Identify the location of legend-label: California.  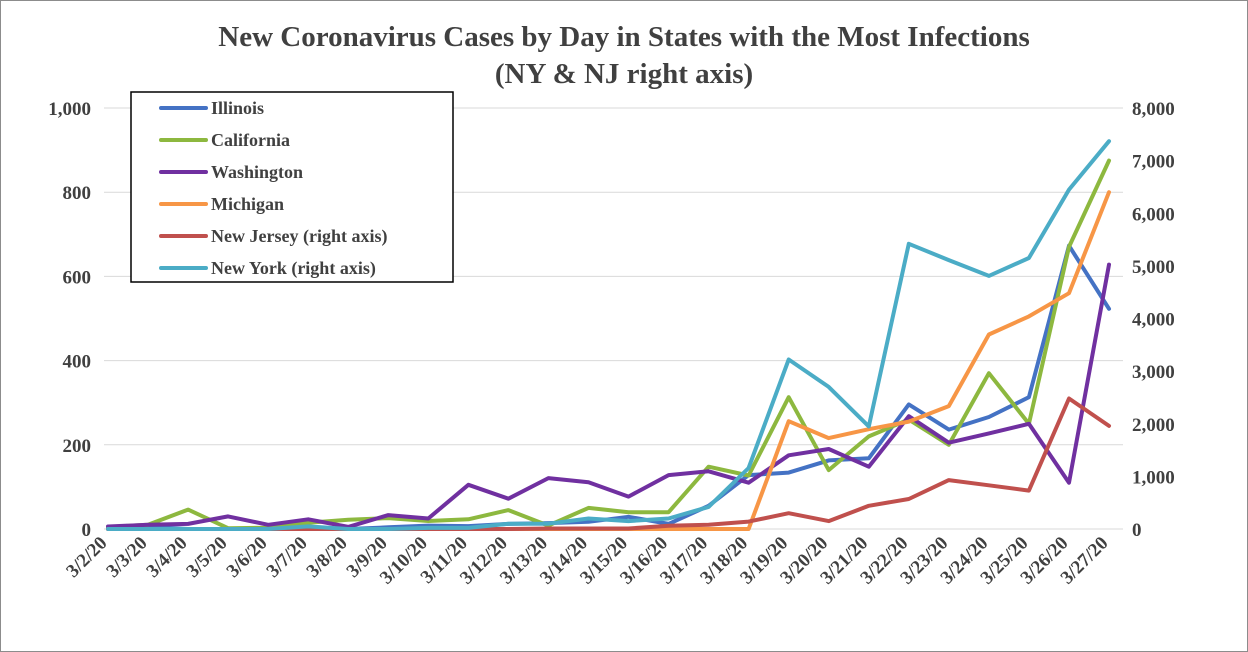
(250, 140).